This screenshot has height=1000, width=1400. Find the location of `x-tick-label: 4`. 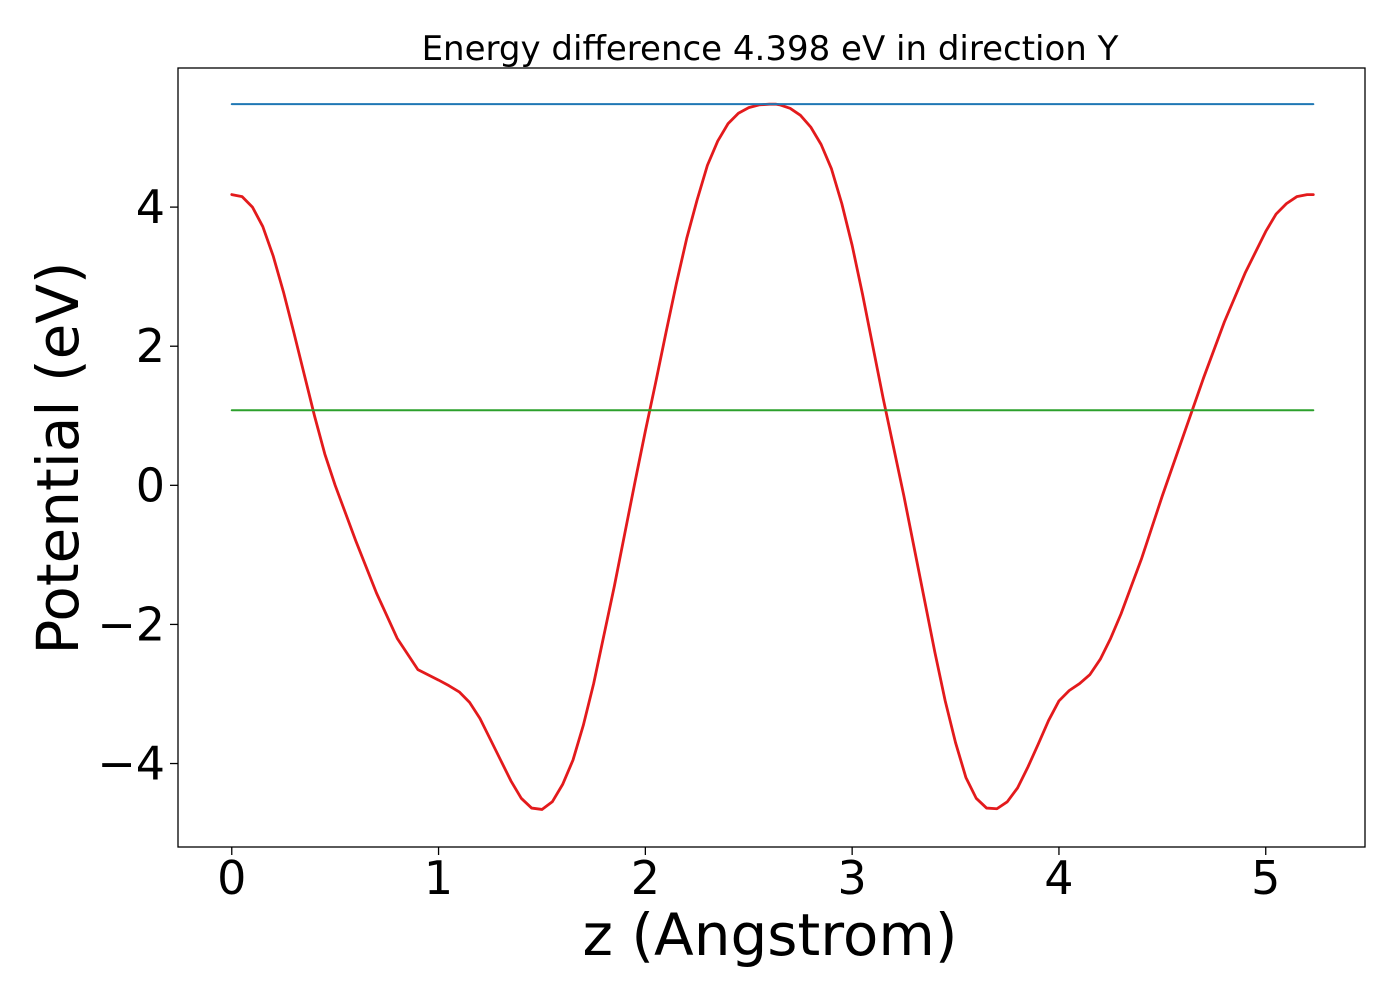

x-tick-label: 4 is located at coordinates (1058, 878).